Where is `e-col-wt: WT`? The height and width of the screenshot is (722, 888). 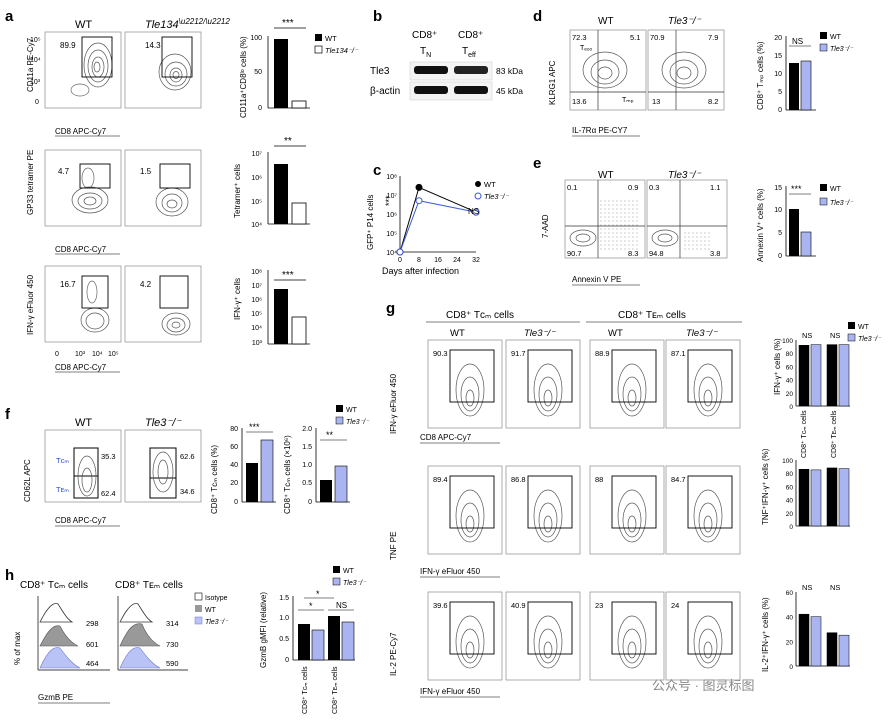 e-col-wt: WT is located at coordinates (606, 175).